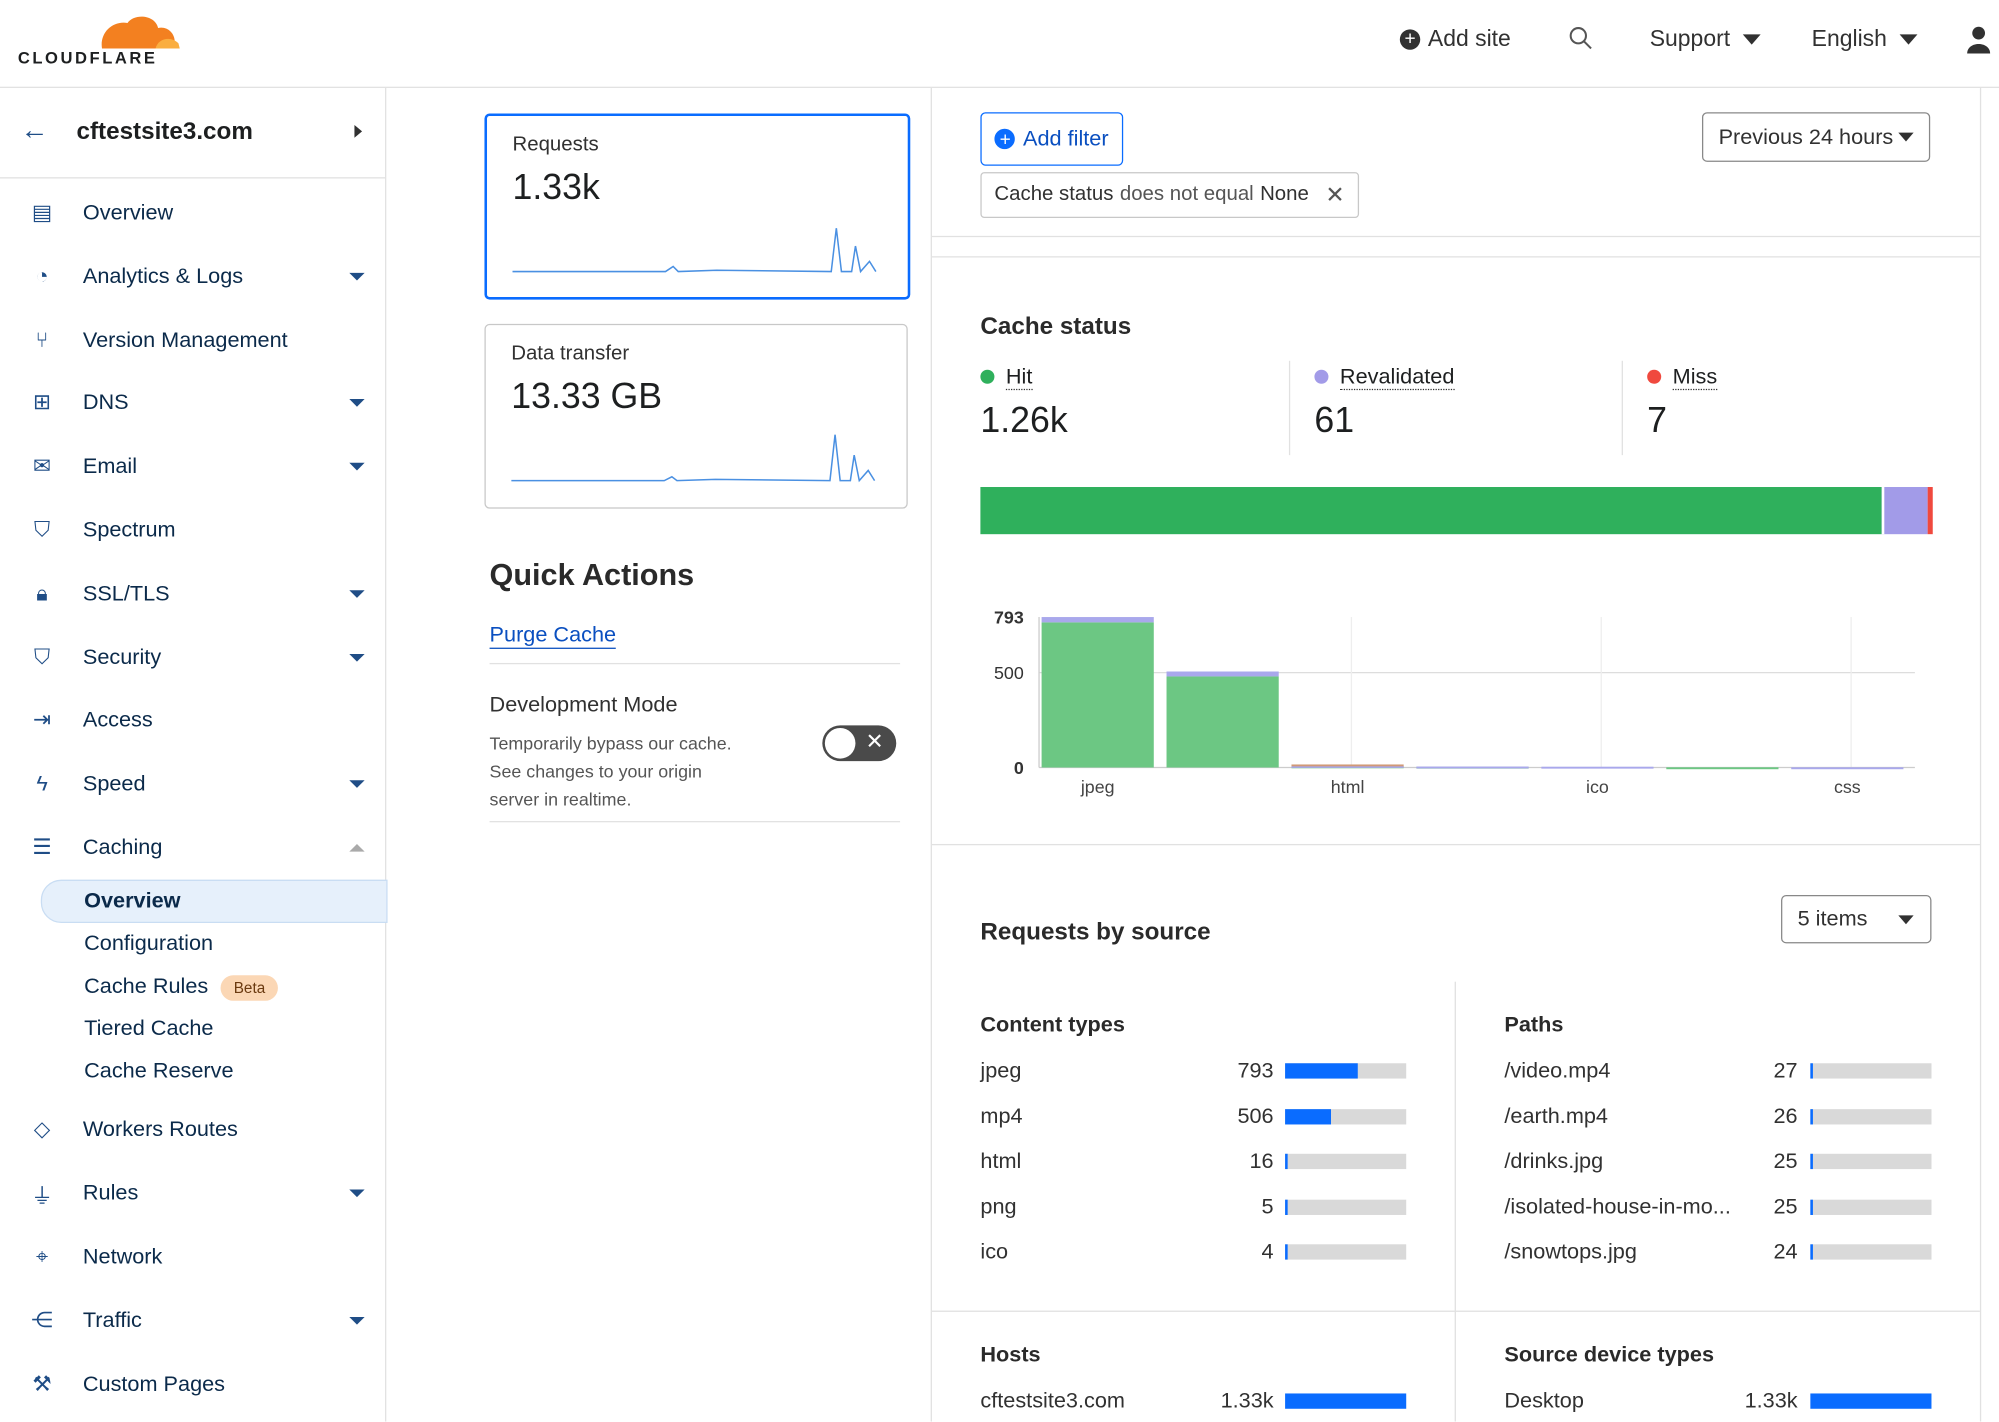  What do you see at coordinates (1904, 511) in the screenshot?
I see `cache-bar-segment-revalidated` at bounding box center [1904, 511].